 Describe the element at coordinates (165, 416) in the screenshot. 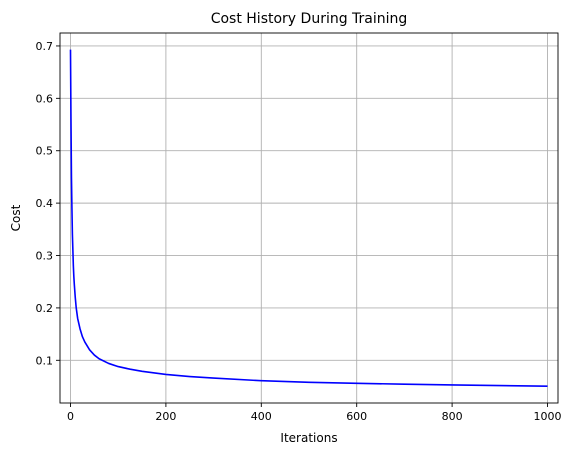

I see `x-tick-label: 200` at that location.